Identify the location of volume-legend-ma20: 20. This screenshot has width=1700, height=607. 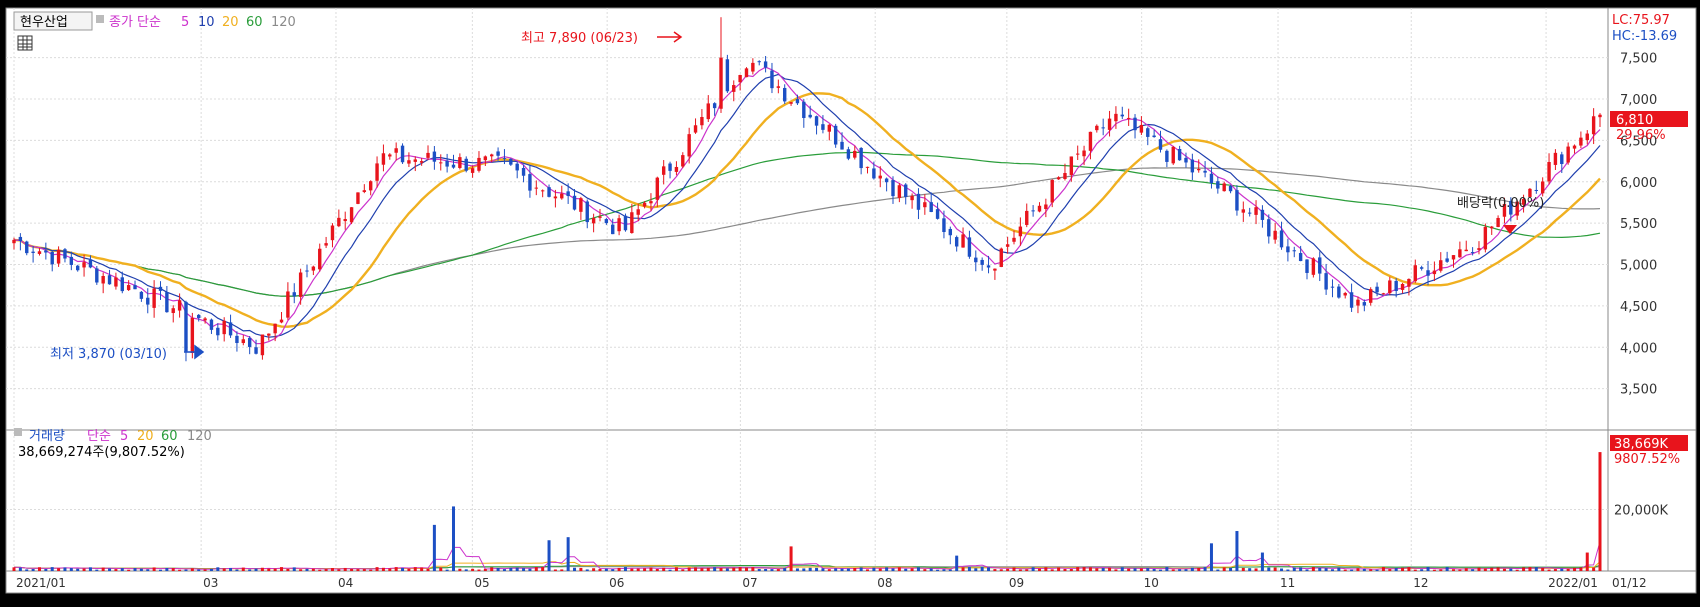
(145, 436).